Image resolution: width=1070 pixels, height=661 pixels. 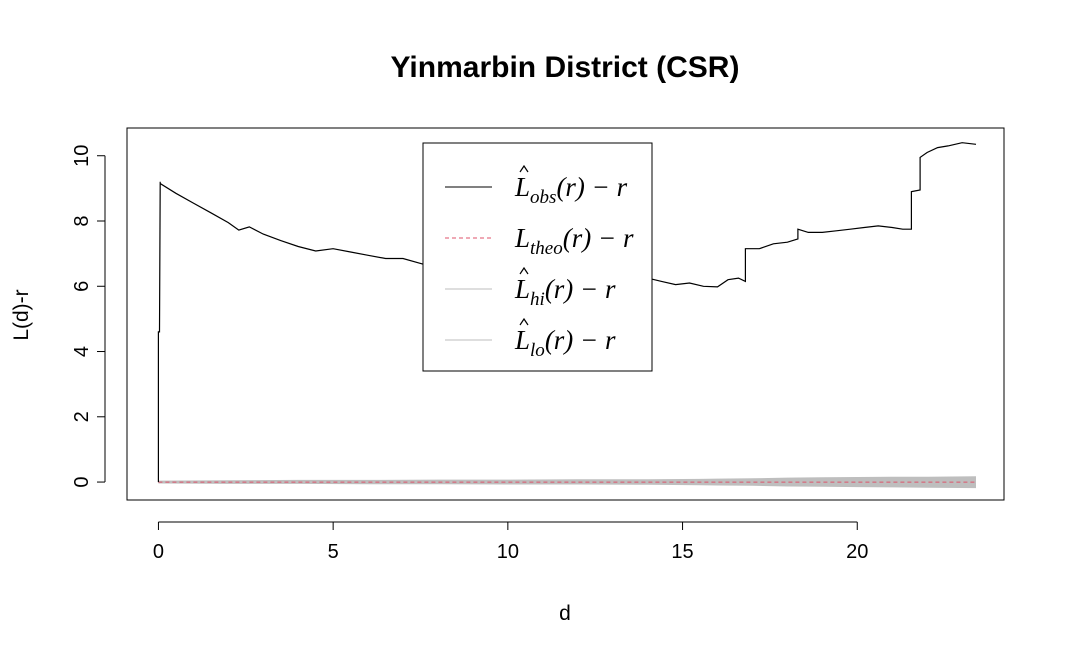 What do you see at coordinates (565, 67) in the screenshot?
I see `chart-title: Yinmarbin District (CSR)` at bounding box center [565, 67].